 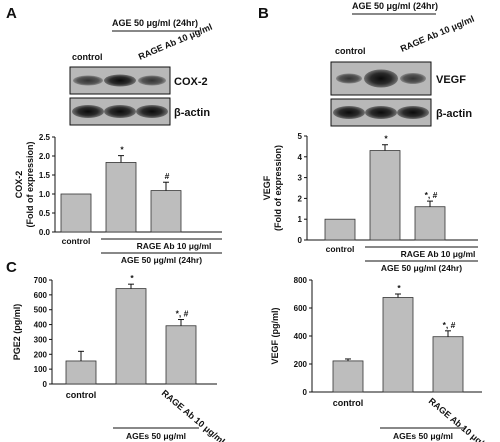 What do you see at coordinates (275, 336) in the screenshot?
I see `y-axis-label: VEGF (pg/ml)` at bounding box center [275, 336].